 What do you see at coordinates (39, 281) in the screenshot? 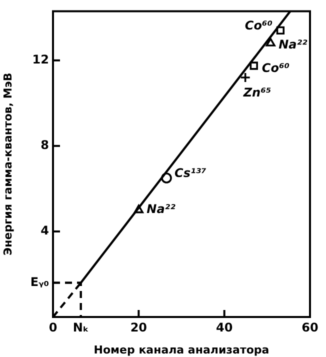
I see `y-tick-label: Eᵧ₀` at bounding box center [39, 281].